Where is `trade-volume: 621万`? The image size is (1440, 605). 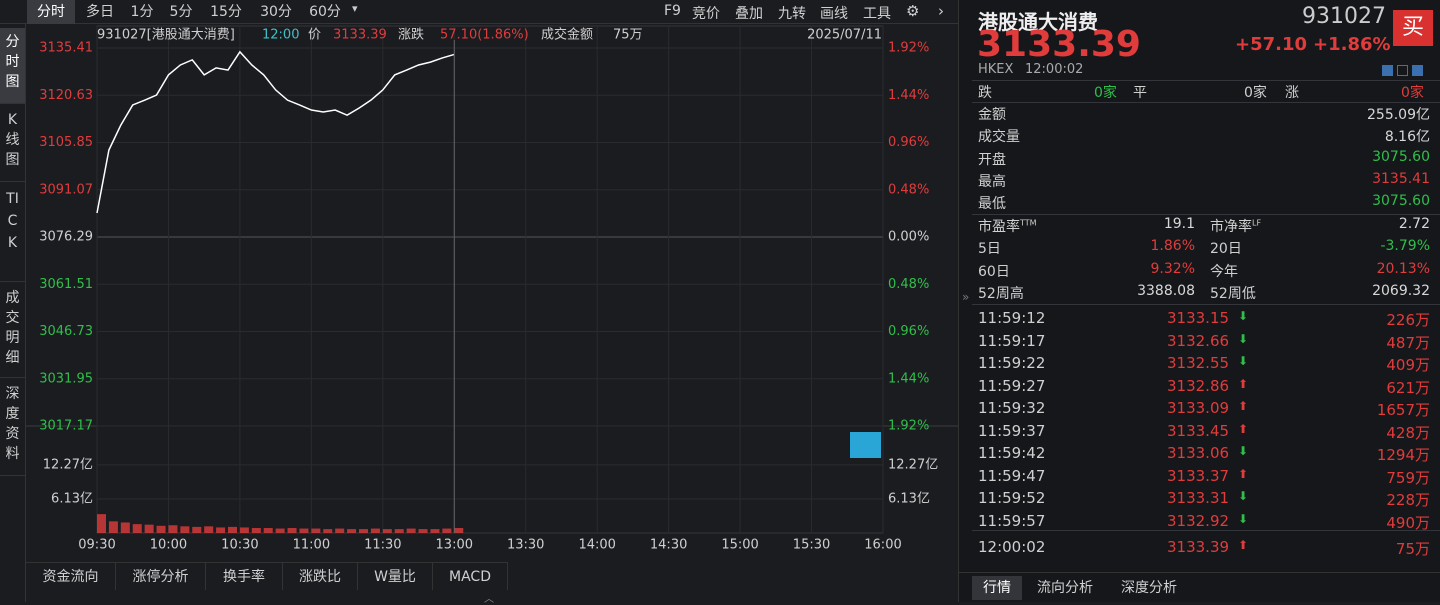
trade-volume: 621万 is located at coordinates (1408, 387).